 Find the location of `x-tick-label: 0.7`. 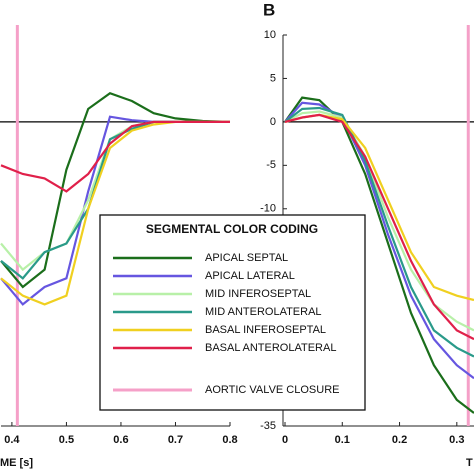

x-tick-label: 0.7 is located at coordinates (175, 440).